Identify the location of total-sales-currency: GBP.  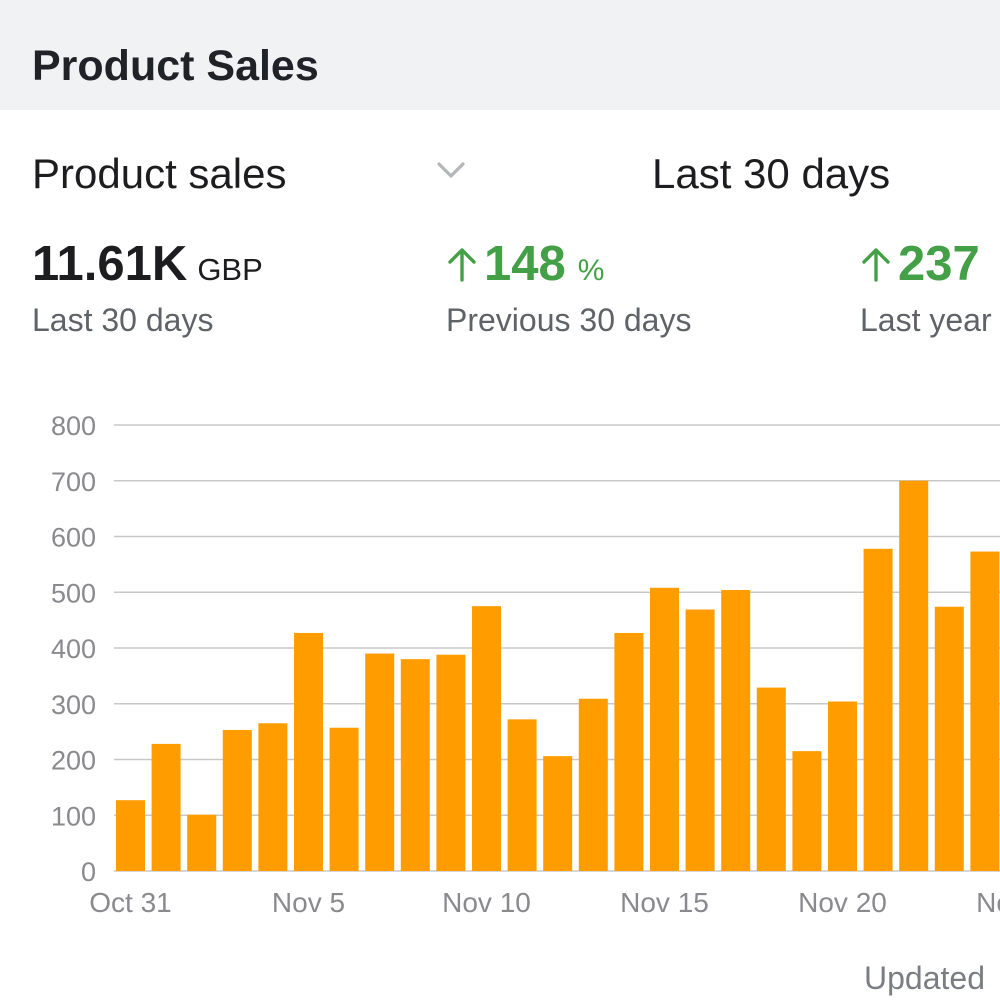
(230, 269).